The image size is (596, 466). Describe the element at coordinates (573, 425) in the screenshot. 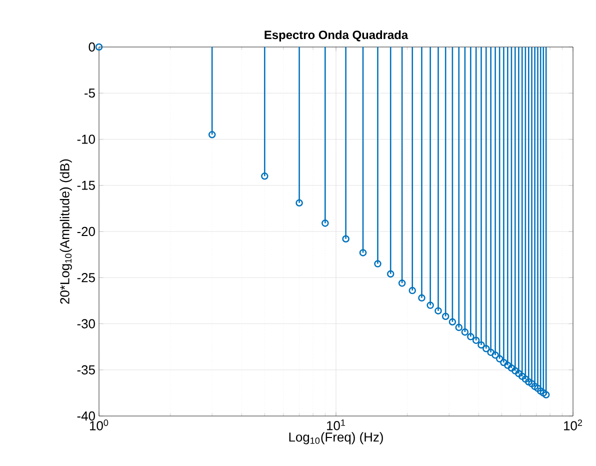

I see `x-tick-label: 10$^{2}$` at that location.